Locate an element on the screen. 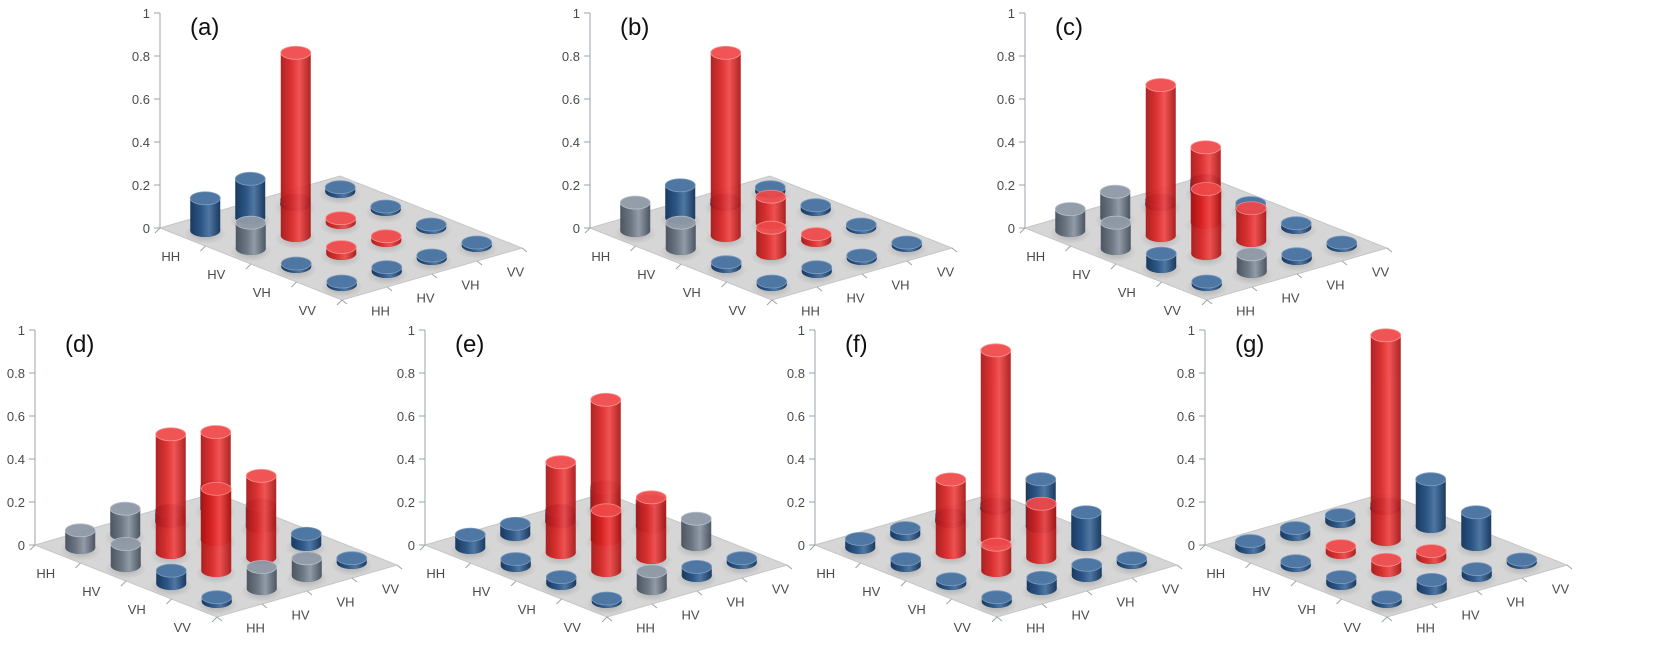 The image size is (1659, 661). bar-vv-hh is located at coordinates (1386, 602).